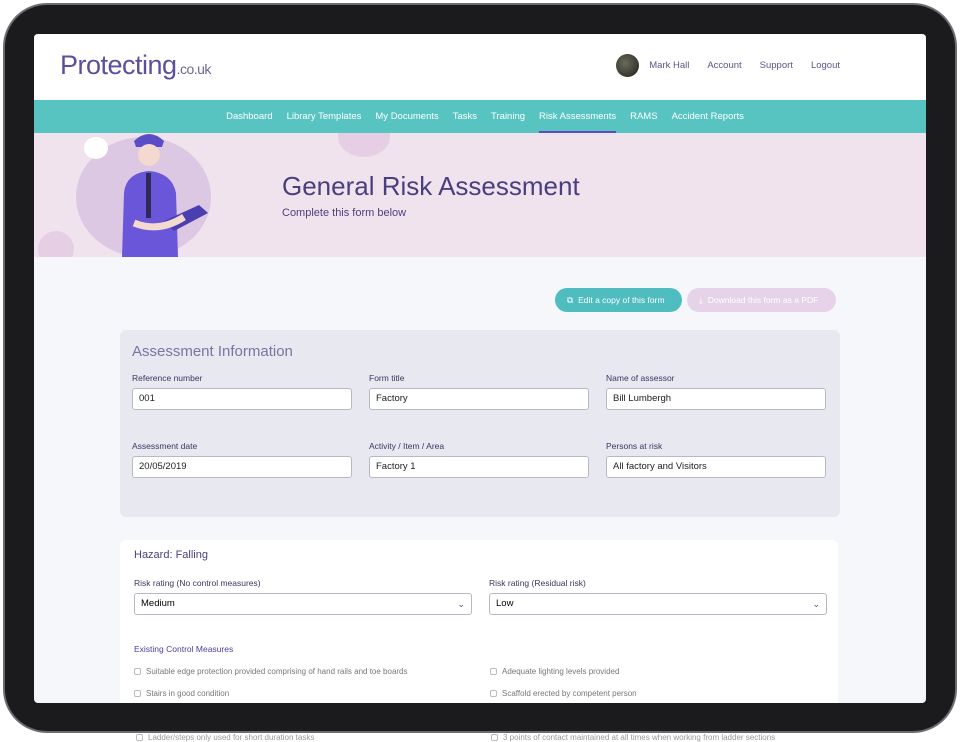 Image resolution: width=960 pixels, height=742 pixels. I want to click on persons-at-risk-field: Persons at risk All factory and Visitors, so click(716, 459).